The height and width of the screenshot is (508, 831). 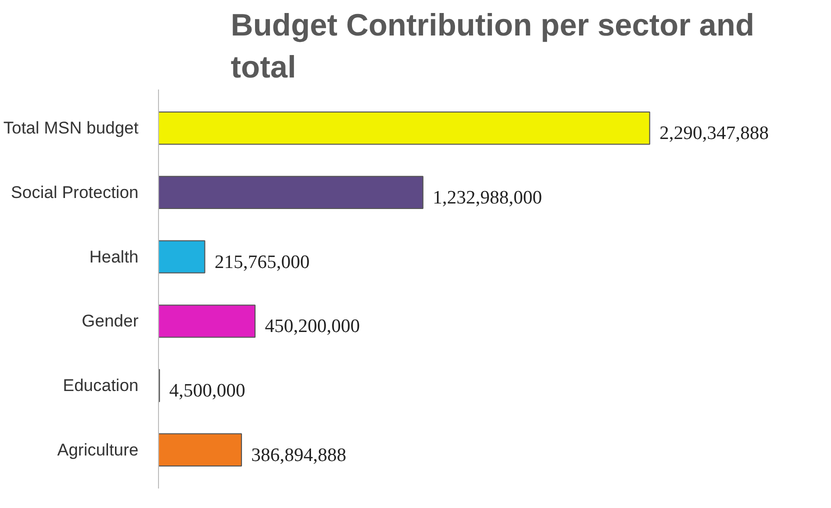 I want to click on chart-title: Budget Contribution per sector and total, so click(x=492, y=46).